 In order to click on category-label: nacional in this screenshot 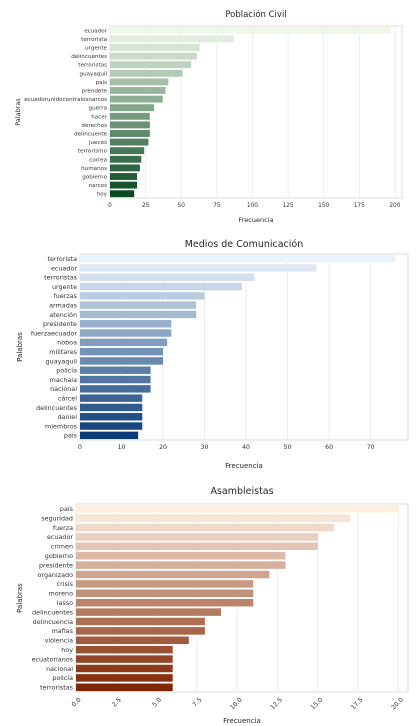, I will do `click(63, 389)`.